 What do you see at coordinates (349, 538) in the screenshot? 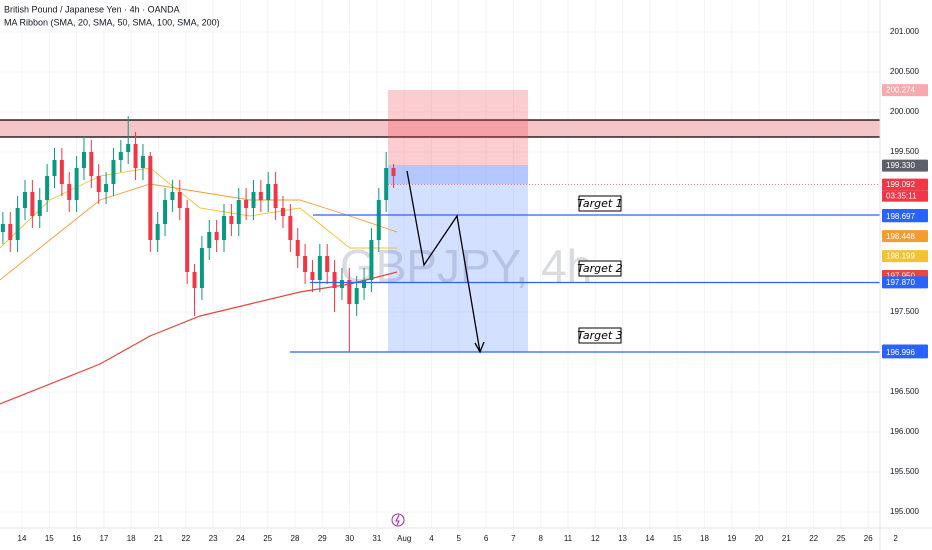
I see `x-tick-label: 30` at bounding box center [349, 538].